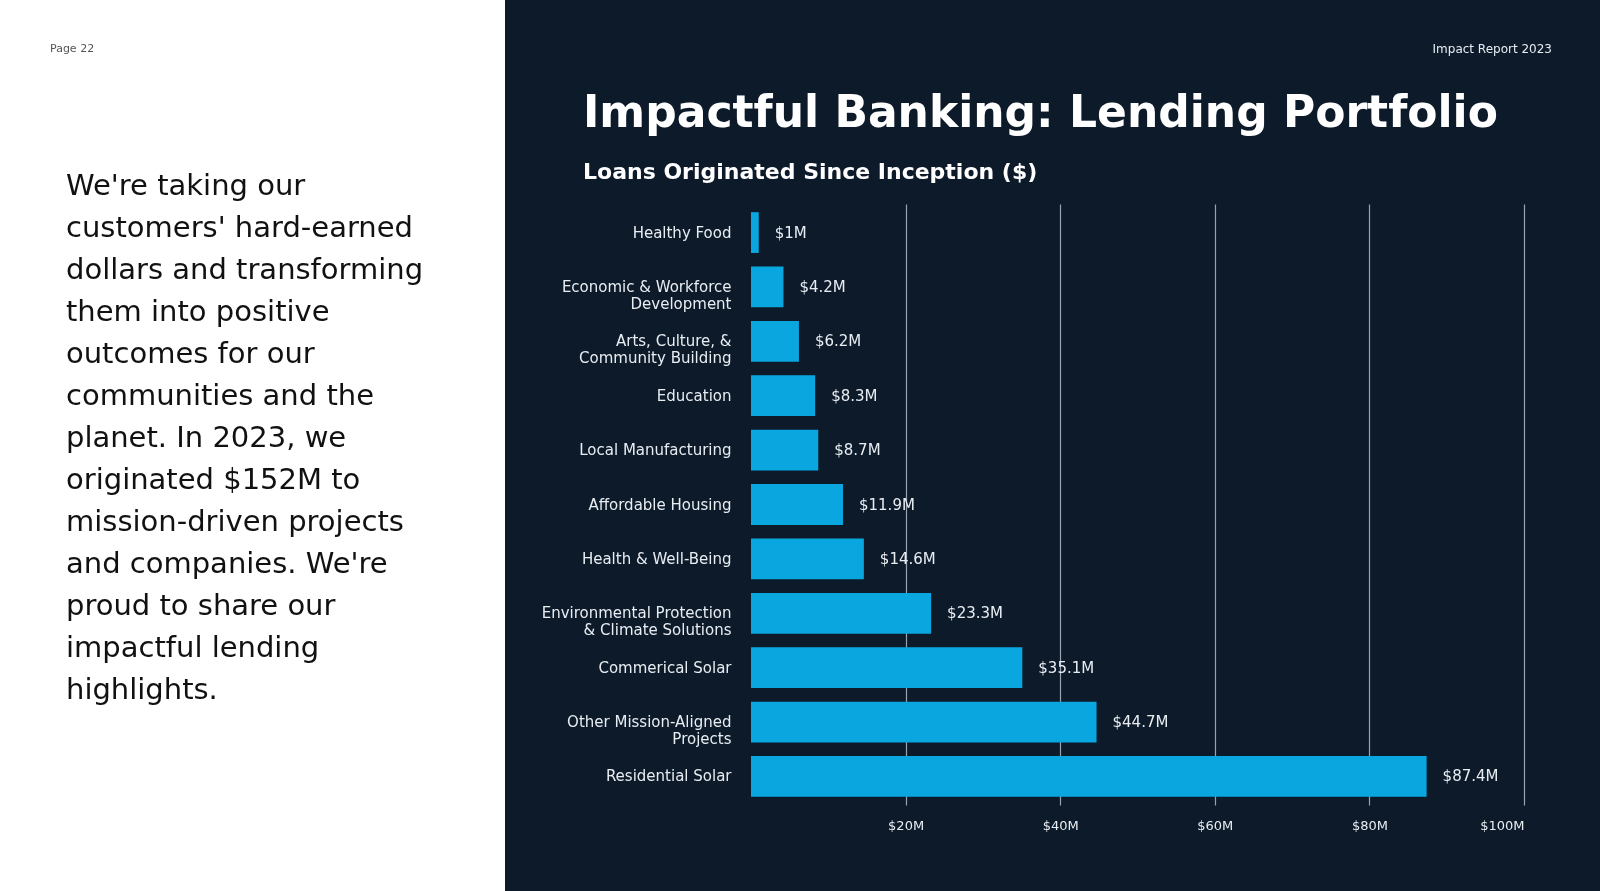 This screenshot has width=1600, height=891. Describe the element at coordinates (655, 450) in the screenshot. I see `y-tick-label: Local Manufacturing` at that location.